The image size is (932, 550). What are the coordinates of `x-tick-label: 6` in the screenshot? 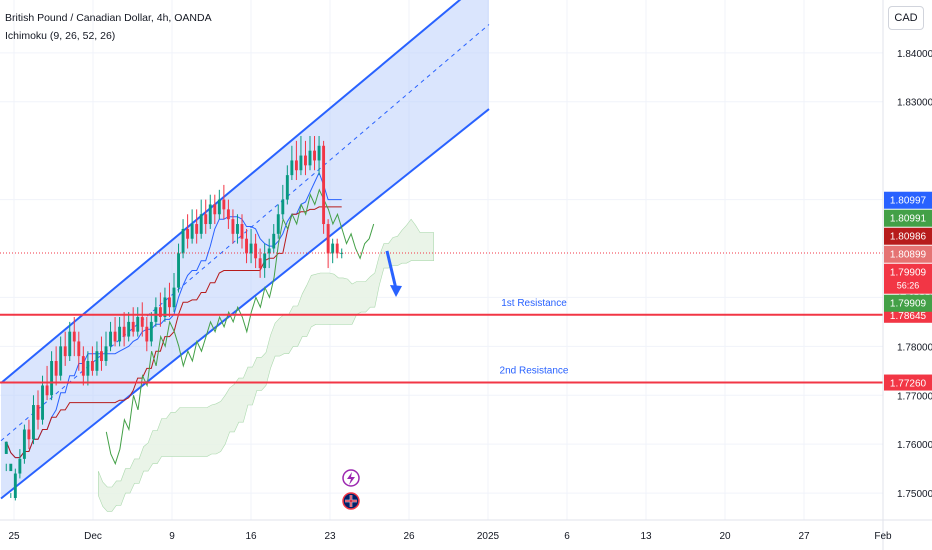 It's located at (567, 536).